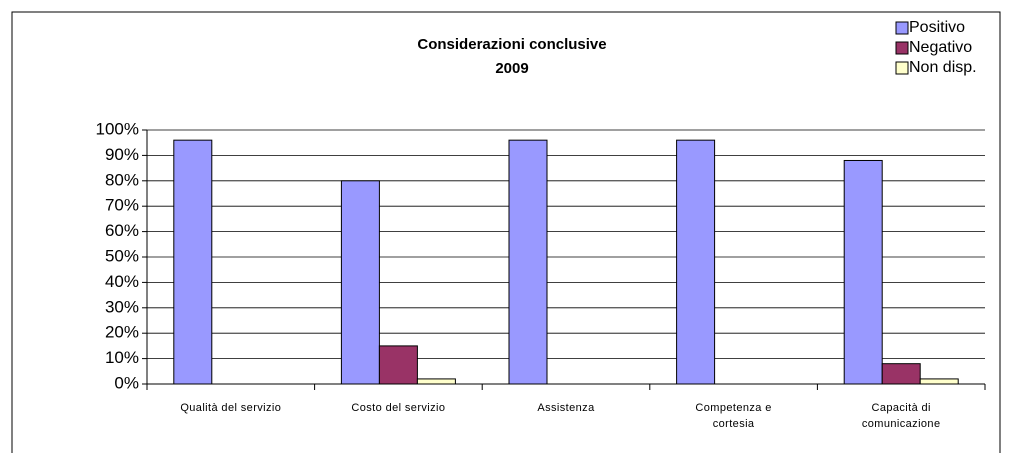 Image resolution: width=1013 pixels, height=453 pixels. Describe the element at coordinates (940, 47) in the screenshot. I see `legend-label: Negativo` at that location.